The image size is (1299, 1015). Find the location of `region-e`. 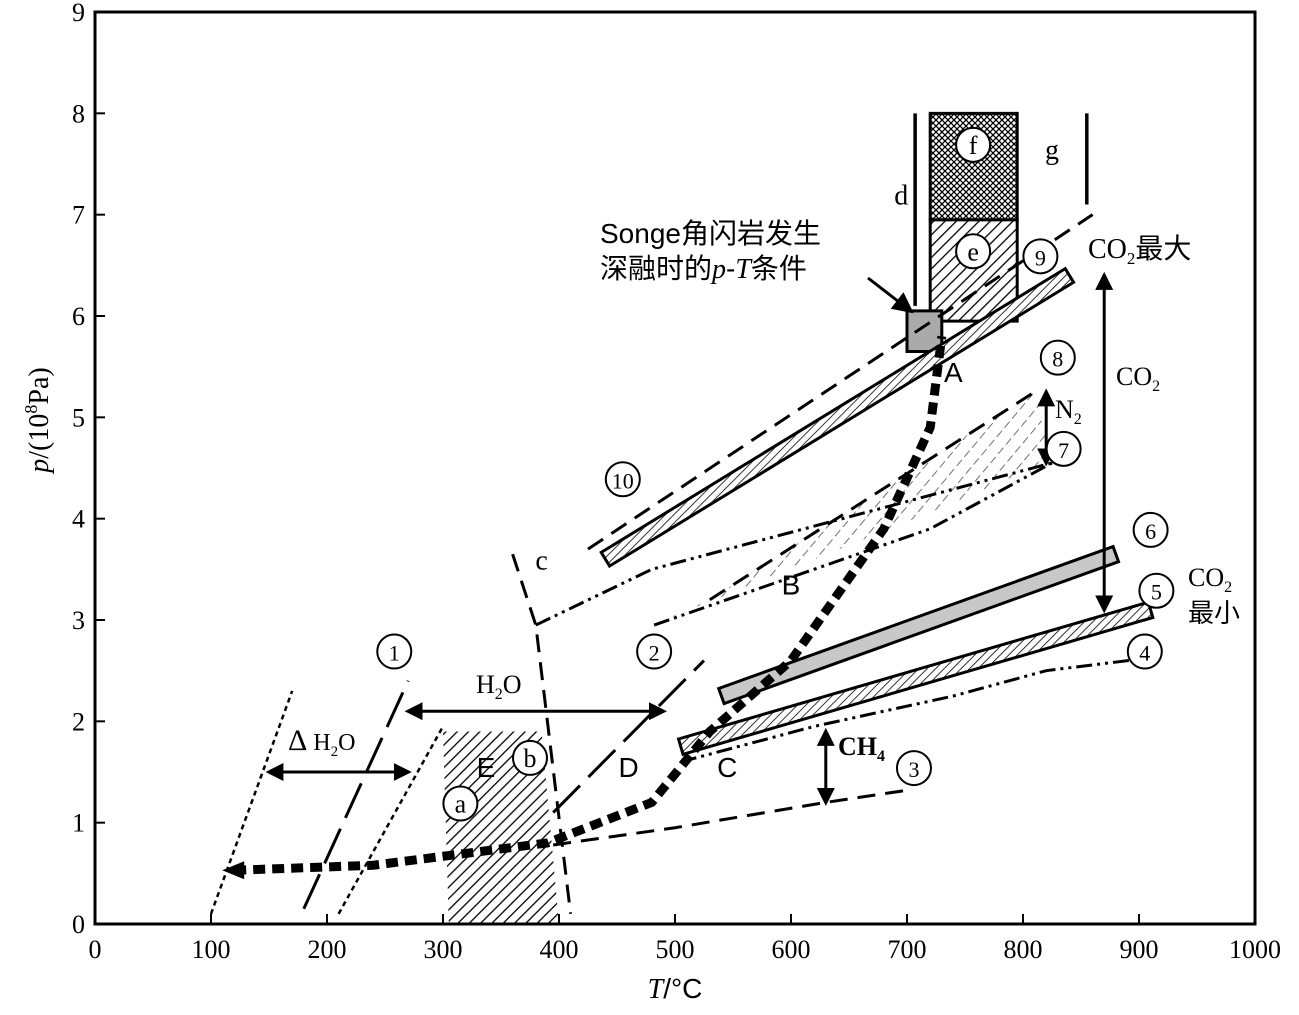

region-e is located at coordinates (501, 827).